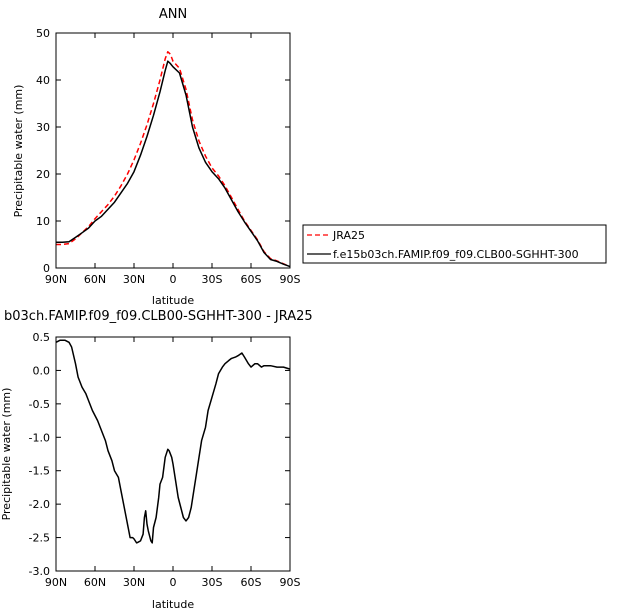  Describe the element at coordinates (39, 504) in the screenshot. I see `y-tick-label: -2.0` at that location.